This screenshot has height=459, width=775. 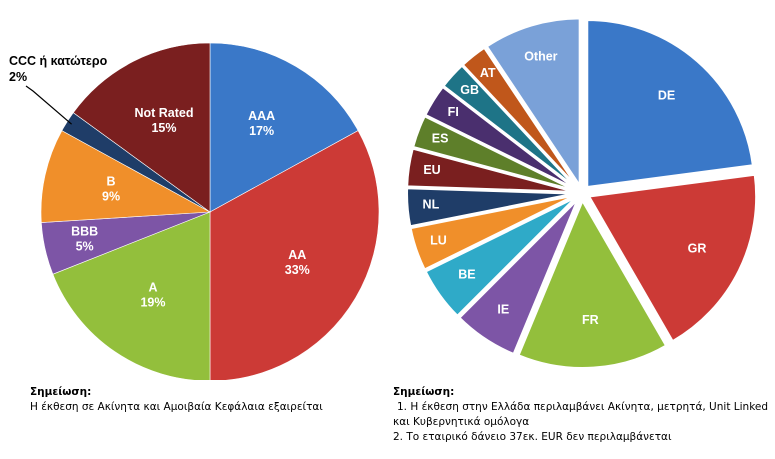 What do you see at coordinates (131, 295) in the screenshot?
I see `slice-a` at bounding box center [131, 295].